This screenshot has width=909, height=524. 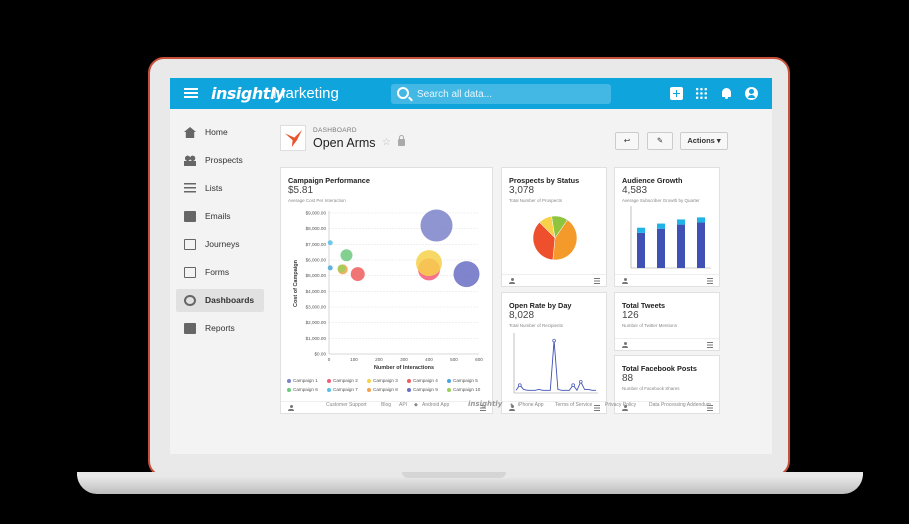 I want to click on x-tick-label: 200, so click(x=379, y=359).